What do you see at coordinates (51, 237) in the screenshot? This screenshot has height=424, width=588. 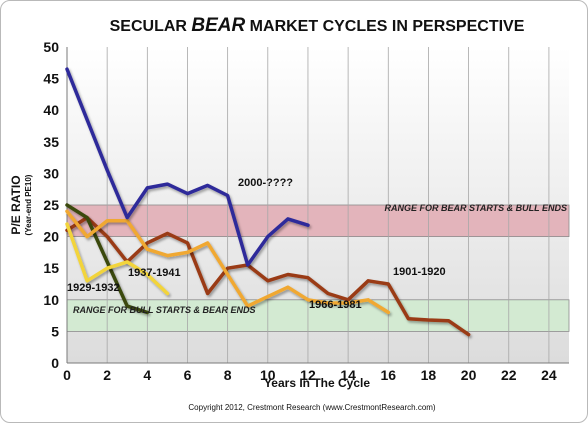 I see `y-tick-label: 20` at bounding box center [51, 237].